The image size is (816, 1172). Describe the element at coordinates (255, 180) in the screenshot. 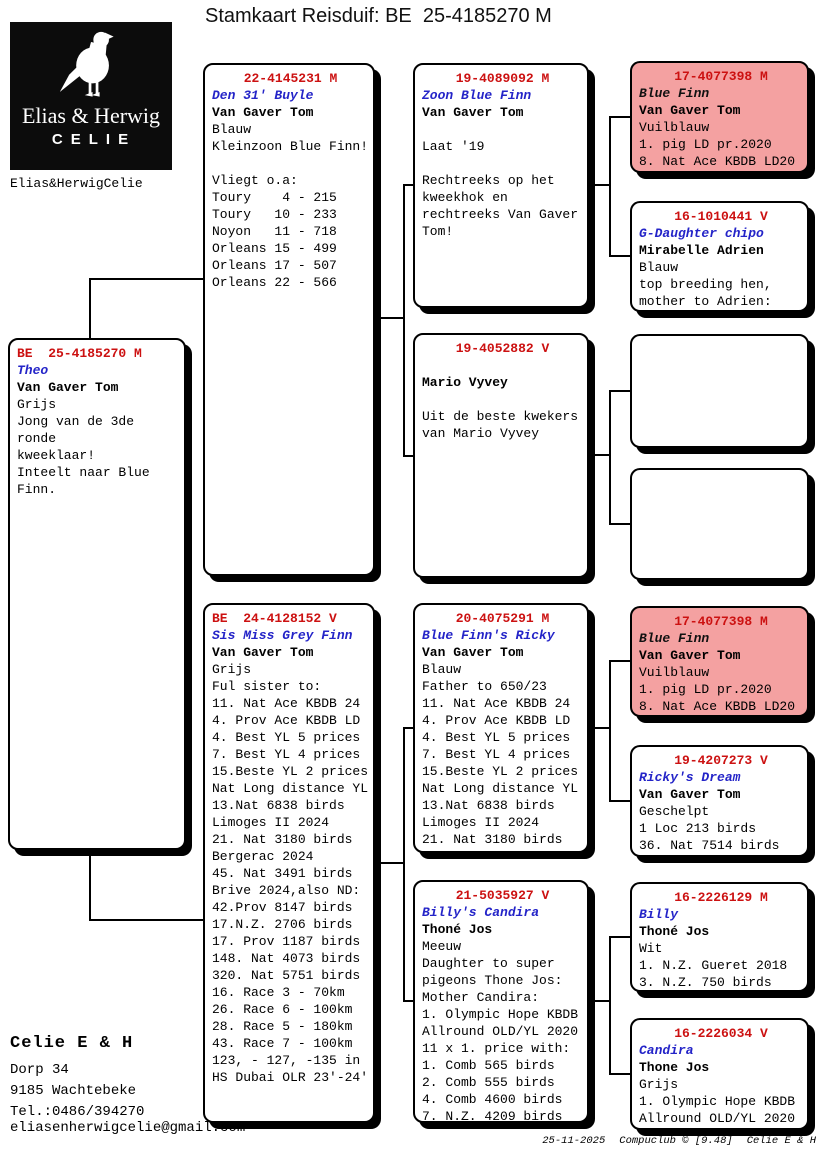

I see `box-text-line: Vliegt o.a:` at that location.